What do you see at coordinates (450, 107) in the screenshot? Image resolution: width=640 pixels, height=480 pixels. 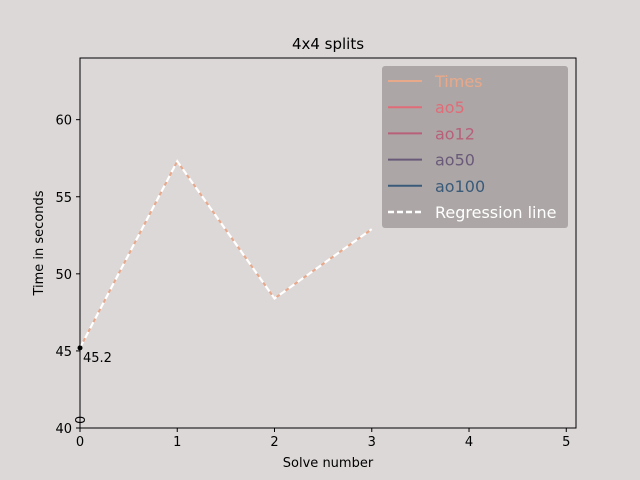 I see `legend-label: ao5` at bounding box center [450, 107].